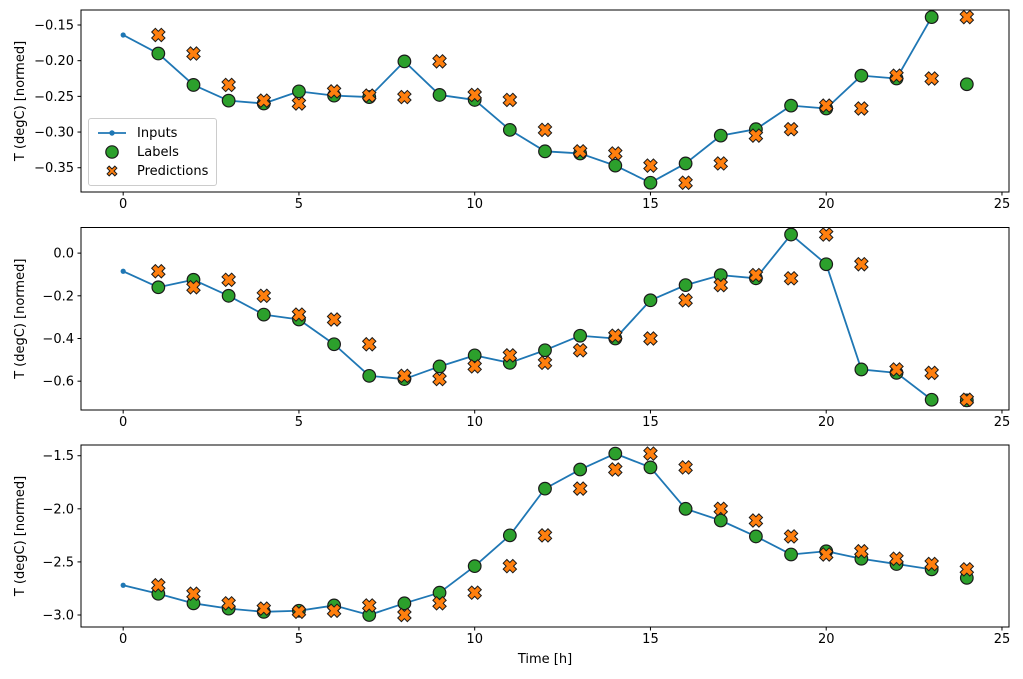  Describe the element at coordinates (173, 171) in the screenshot. I see `legend-label-predictions: Predictions` at that location.